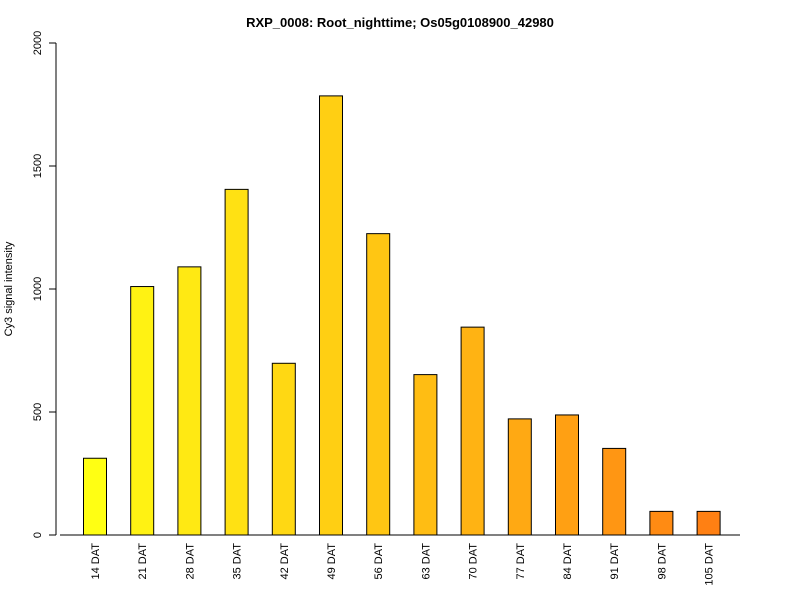 This screenshot has height=600, width=800. What do you see at coordinates (38, 412) in the screenshot?
I see `y-tick-label-500: 500` at bounding box center [38, 412].